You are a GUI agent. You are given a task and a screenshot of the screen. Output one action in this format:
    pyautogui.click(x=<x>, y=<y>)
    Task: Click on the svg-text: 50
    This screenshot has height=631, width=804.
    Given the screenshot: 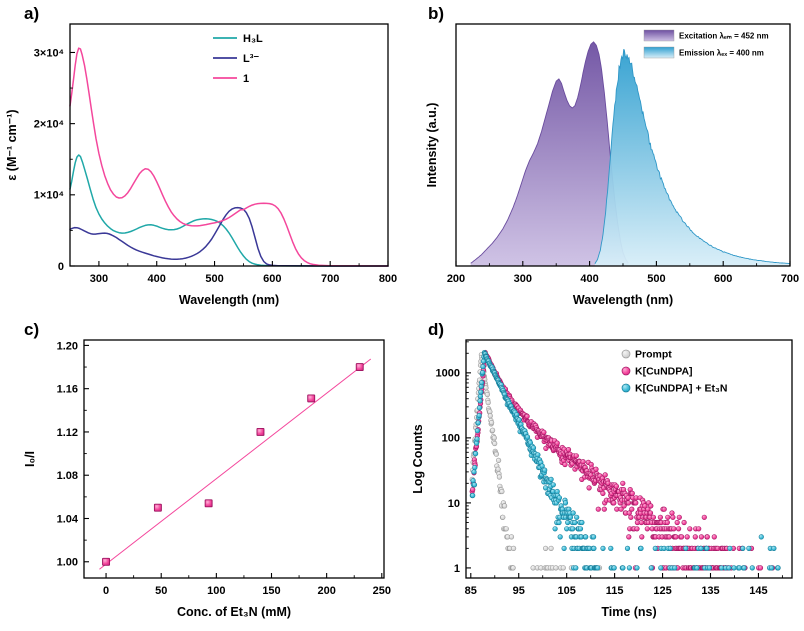 What is the action you would take?
    pyautogui.click(x=161, y=591)
    